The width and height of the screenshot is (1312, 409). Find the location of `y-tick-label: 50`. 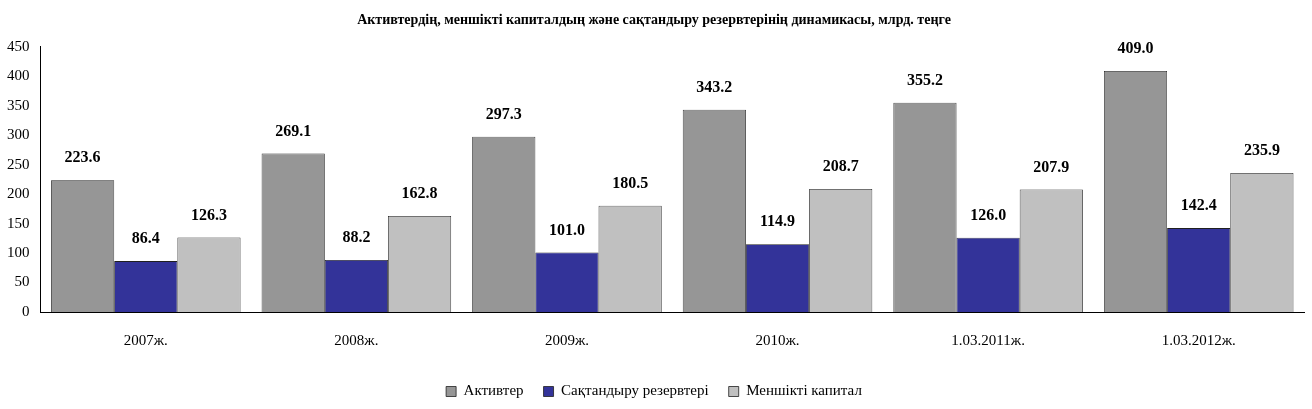

y-tick-label: 50 is located at coordinates (22, 281).